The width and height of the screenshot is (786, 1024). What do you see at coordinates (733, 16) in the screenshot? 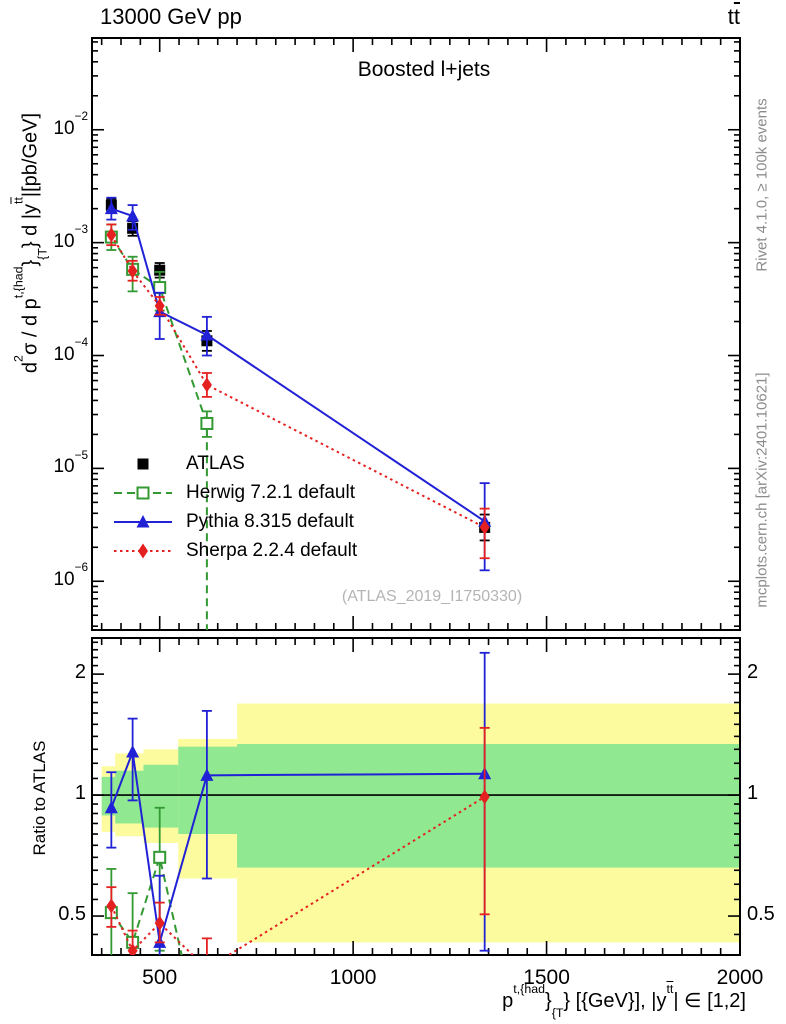
I see `process-title: tt` at bounding box center [733, 16].